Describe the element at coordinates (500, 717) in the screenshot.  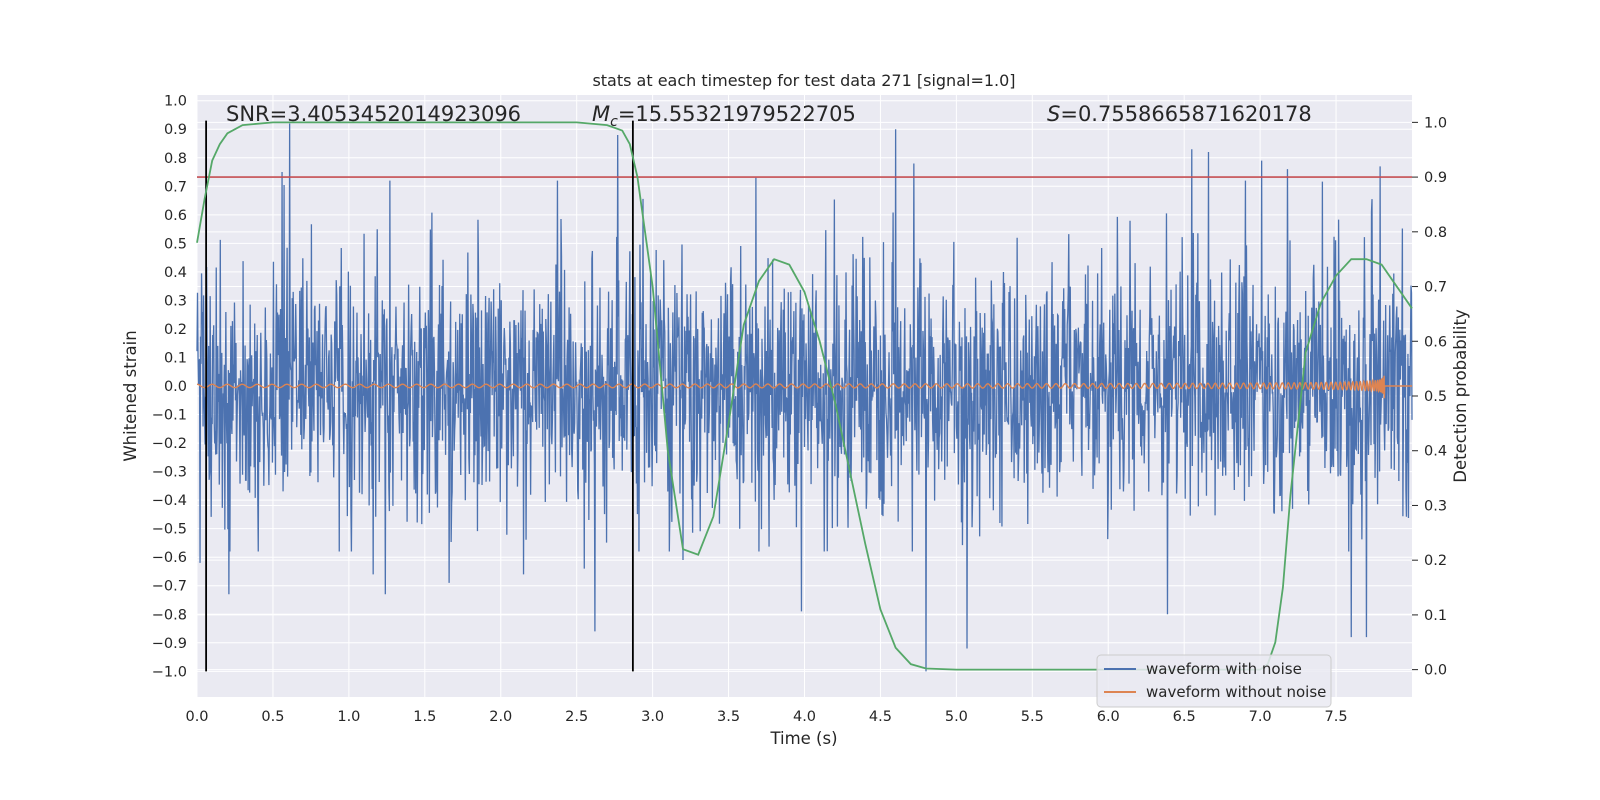
I see `x-tick-label: 2.0` at that location.